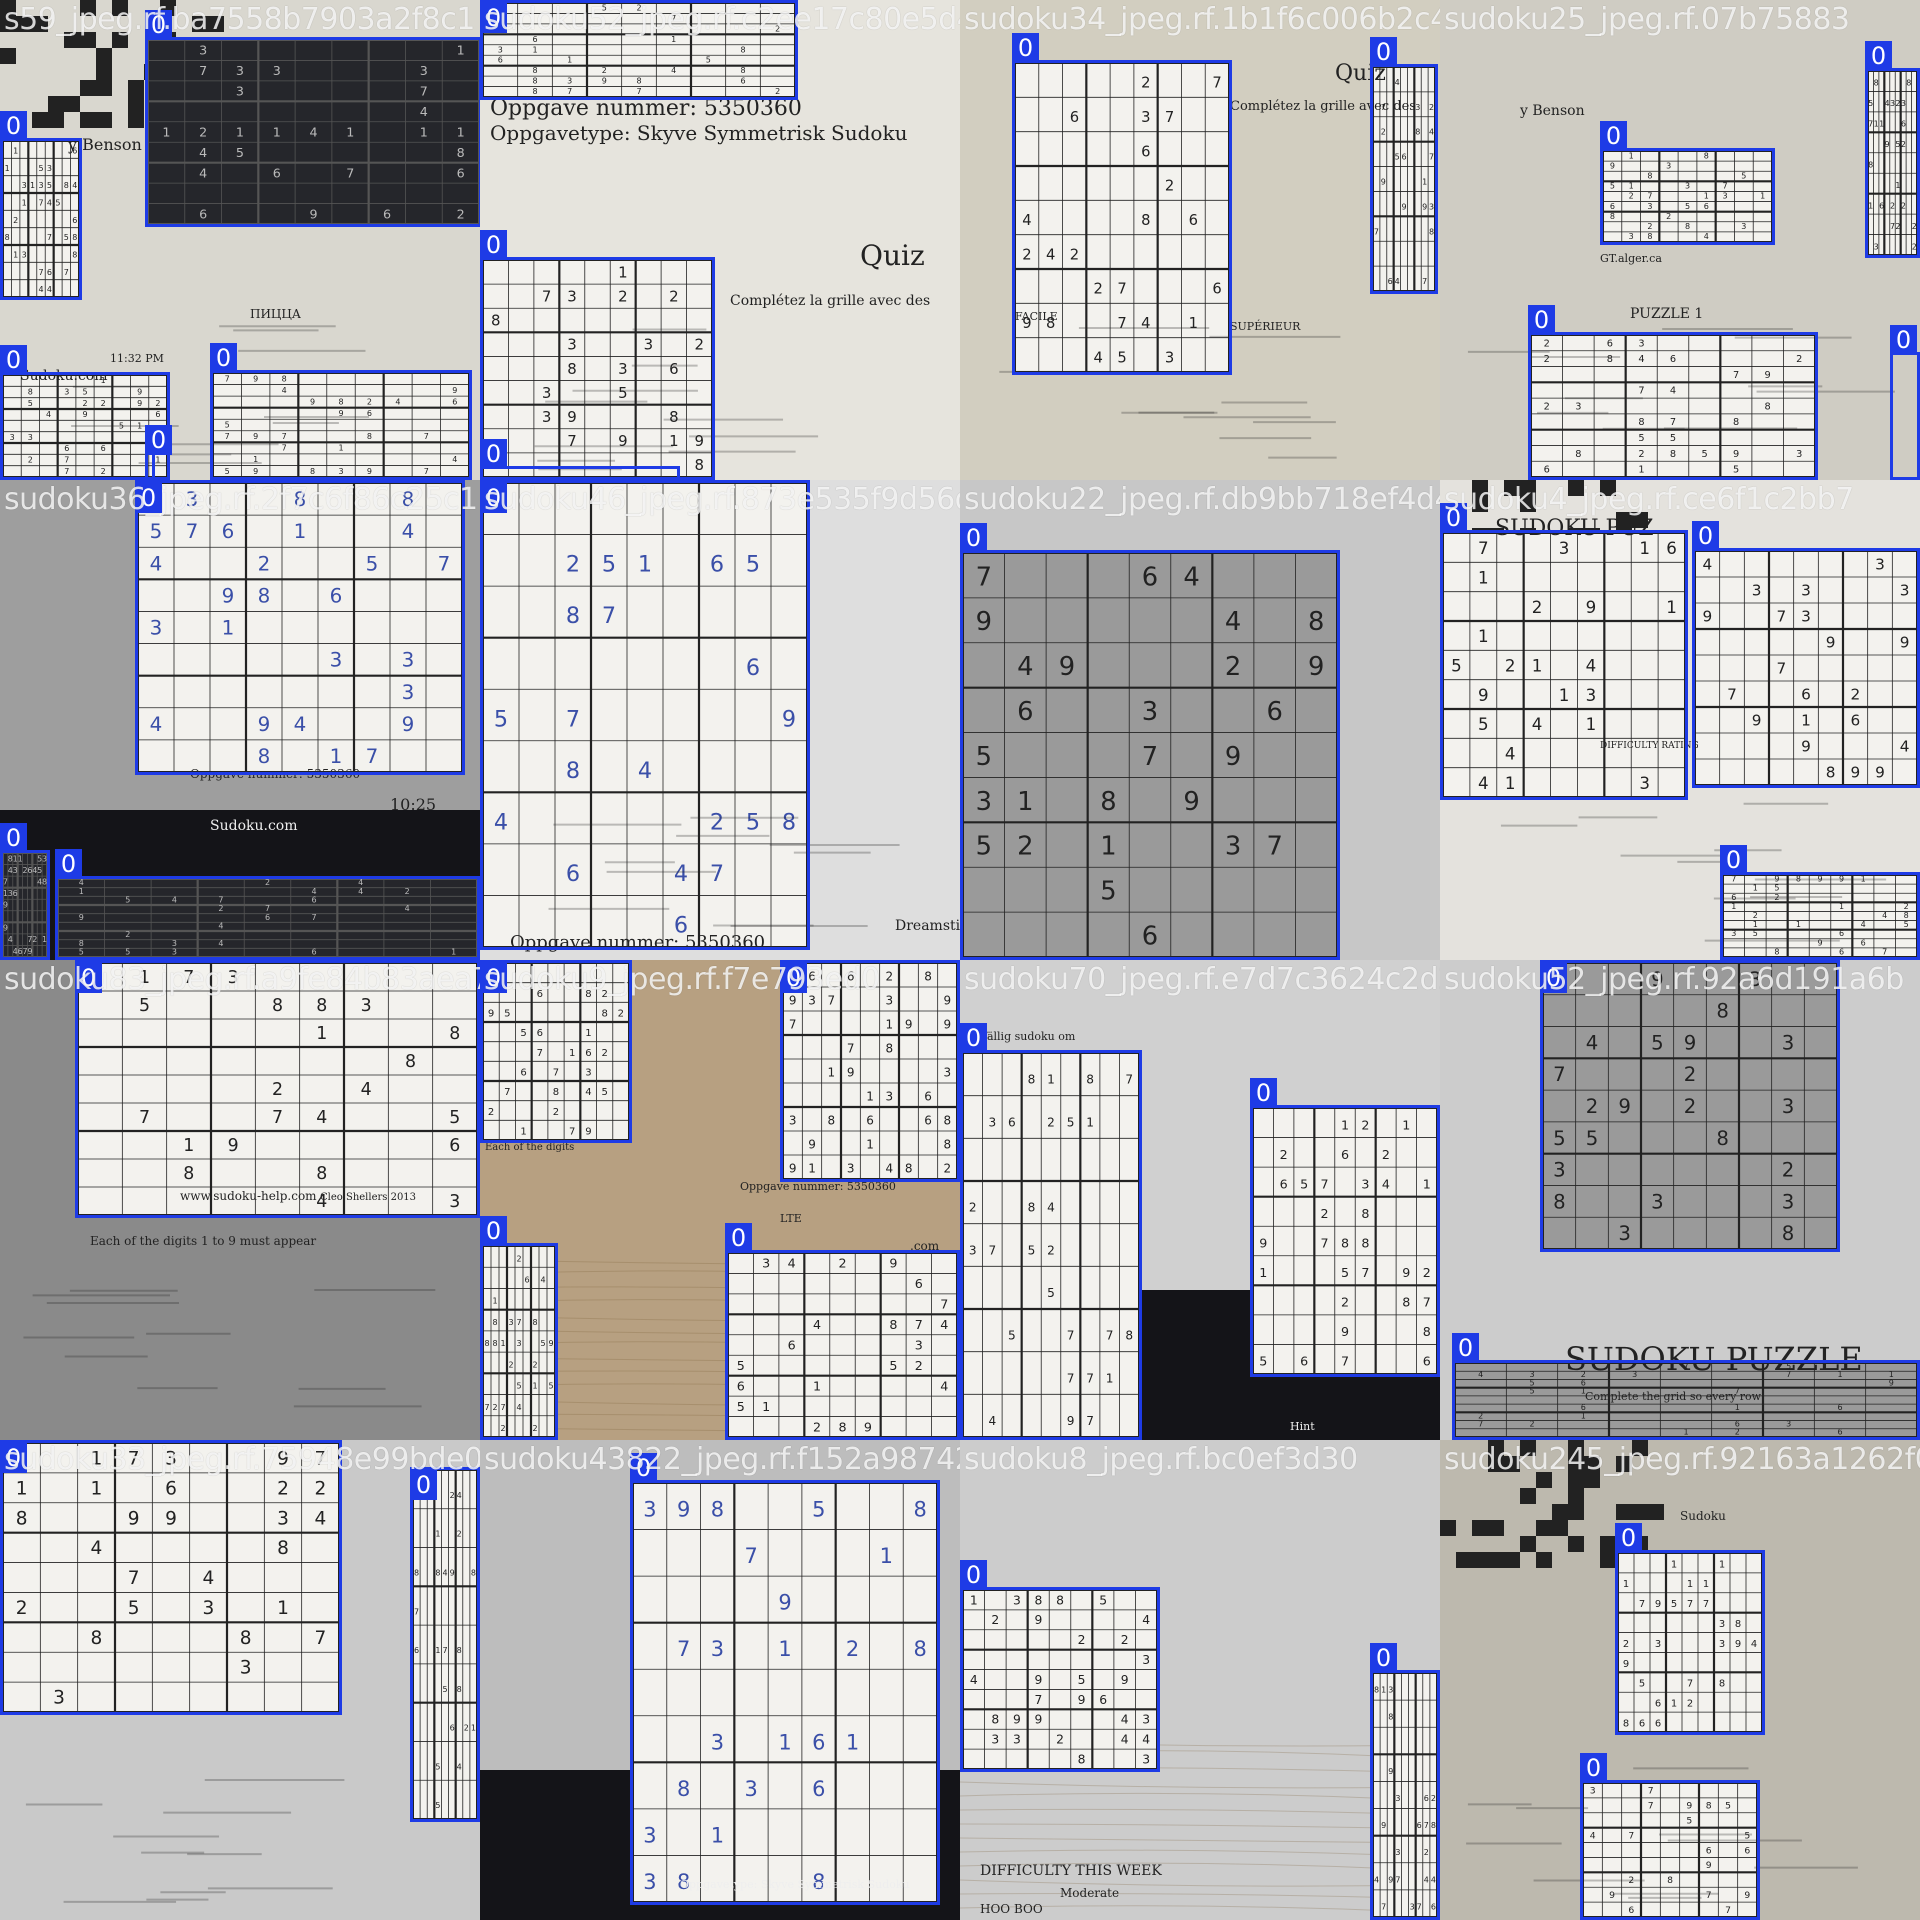 The image size is (1920, 1920). Describe the element at coordinates (597, 368) in the screenshot. I see `sudoku-grid: 17 3 2 283 3 28 3 63 53 9 87 9 1 98` at that location.